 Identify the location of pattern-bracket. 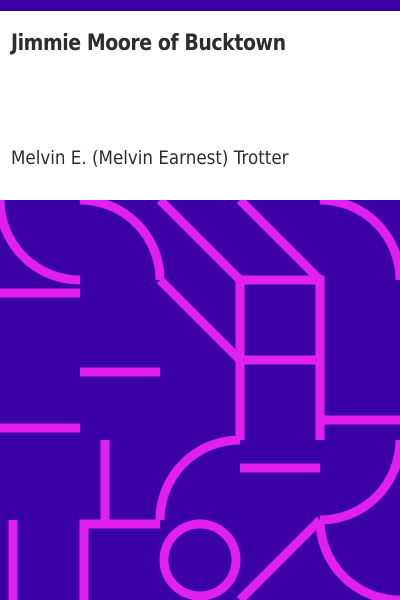
(119, 559).